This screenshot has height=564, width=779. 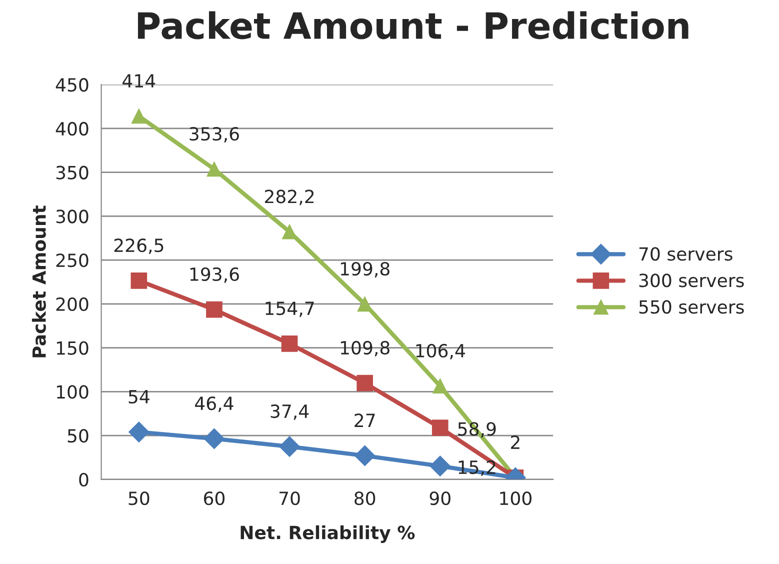 I want to click on data-label: 54, so click(x=139, y=397).